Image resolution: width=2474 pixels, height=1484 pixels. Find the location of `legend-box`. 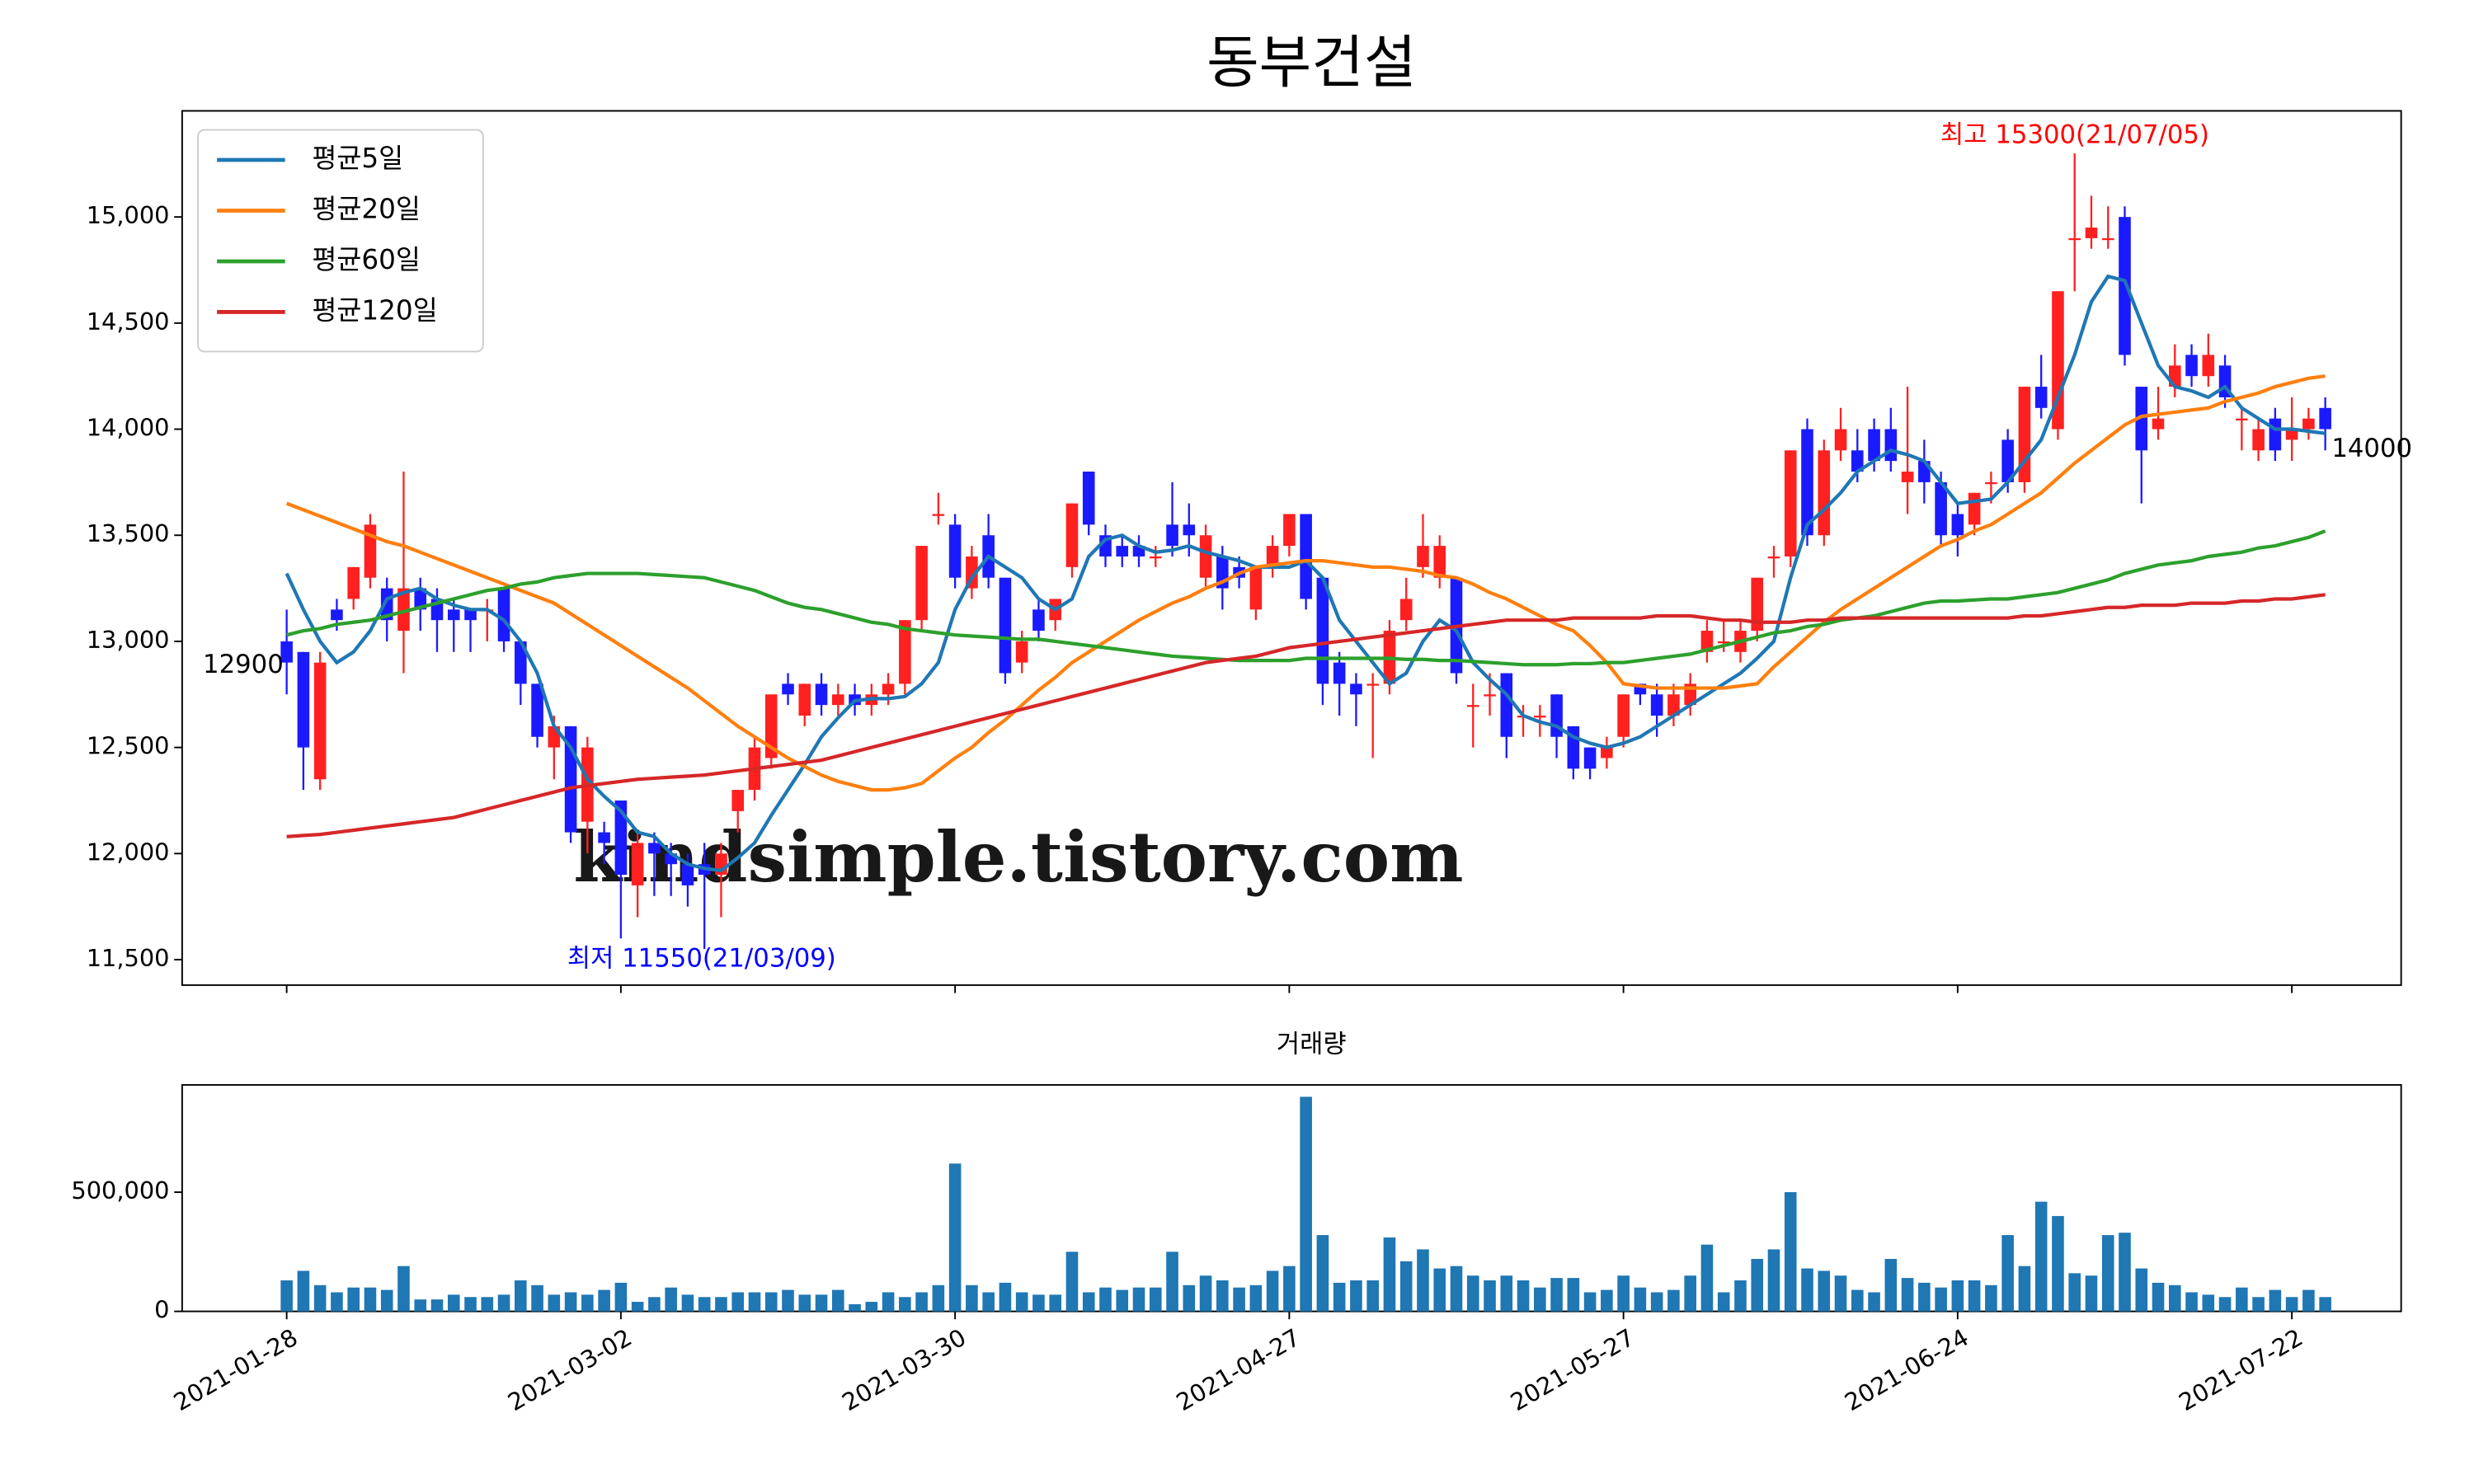

legend-box is located at coordinates (340, 241).